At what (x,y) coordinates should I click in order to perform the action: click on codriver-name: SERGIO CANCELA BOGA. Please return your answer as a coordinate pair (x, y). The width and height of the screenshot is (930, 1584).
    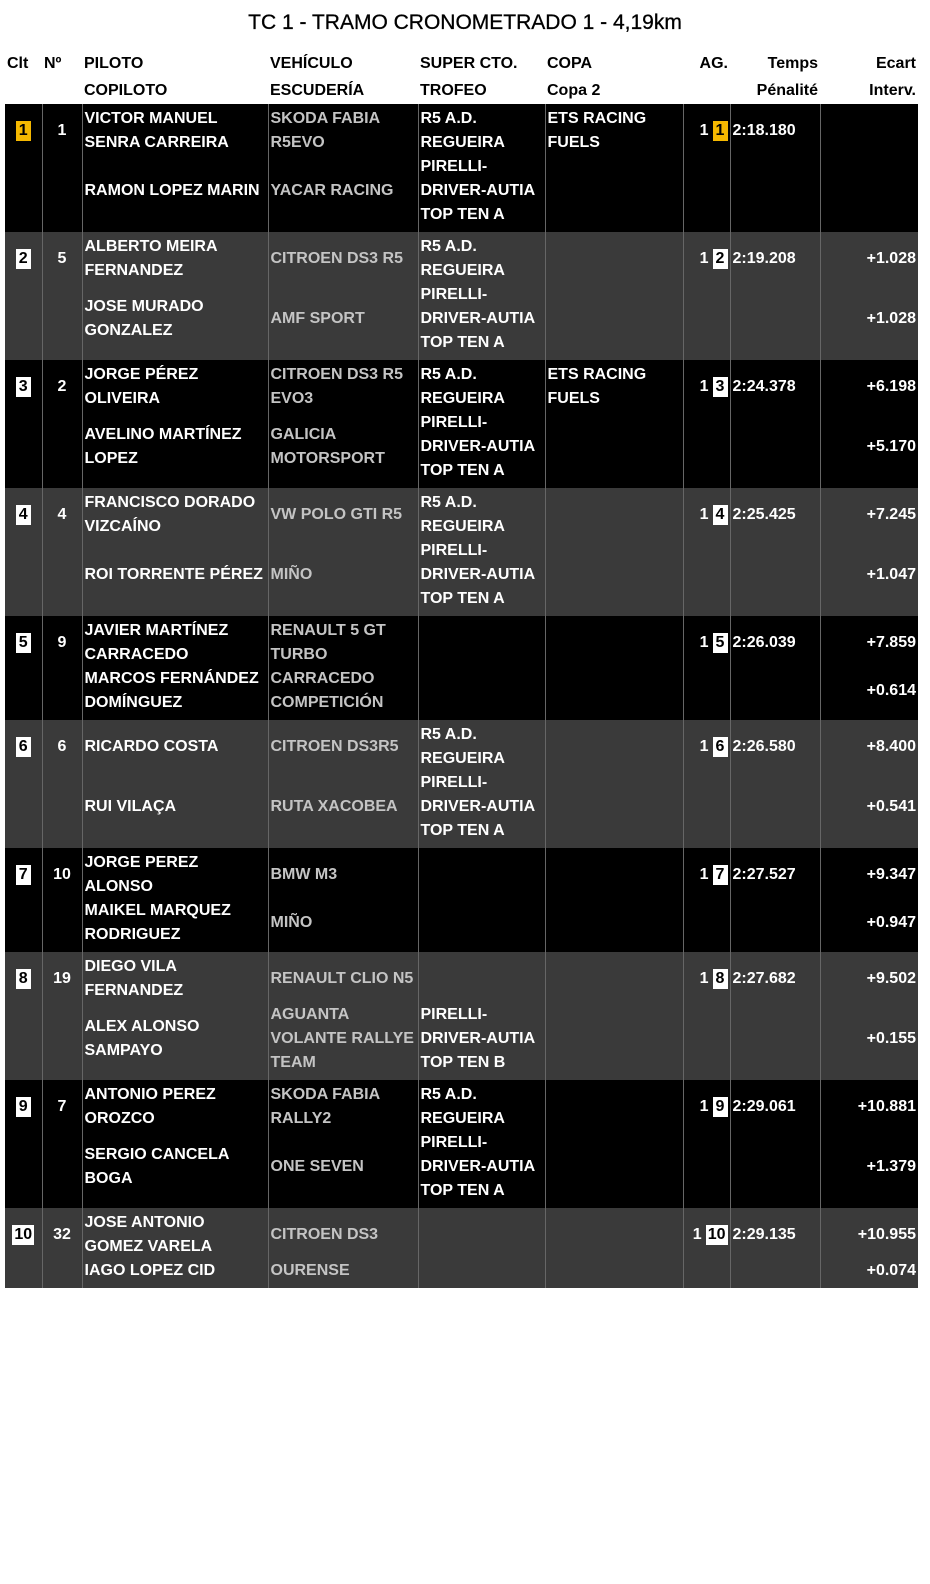
    Looking at the image, I should click on (174, 1169).